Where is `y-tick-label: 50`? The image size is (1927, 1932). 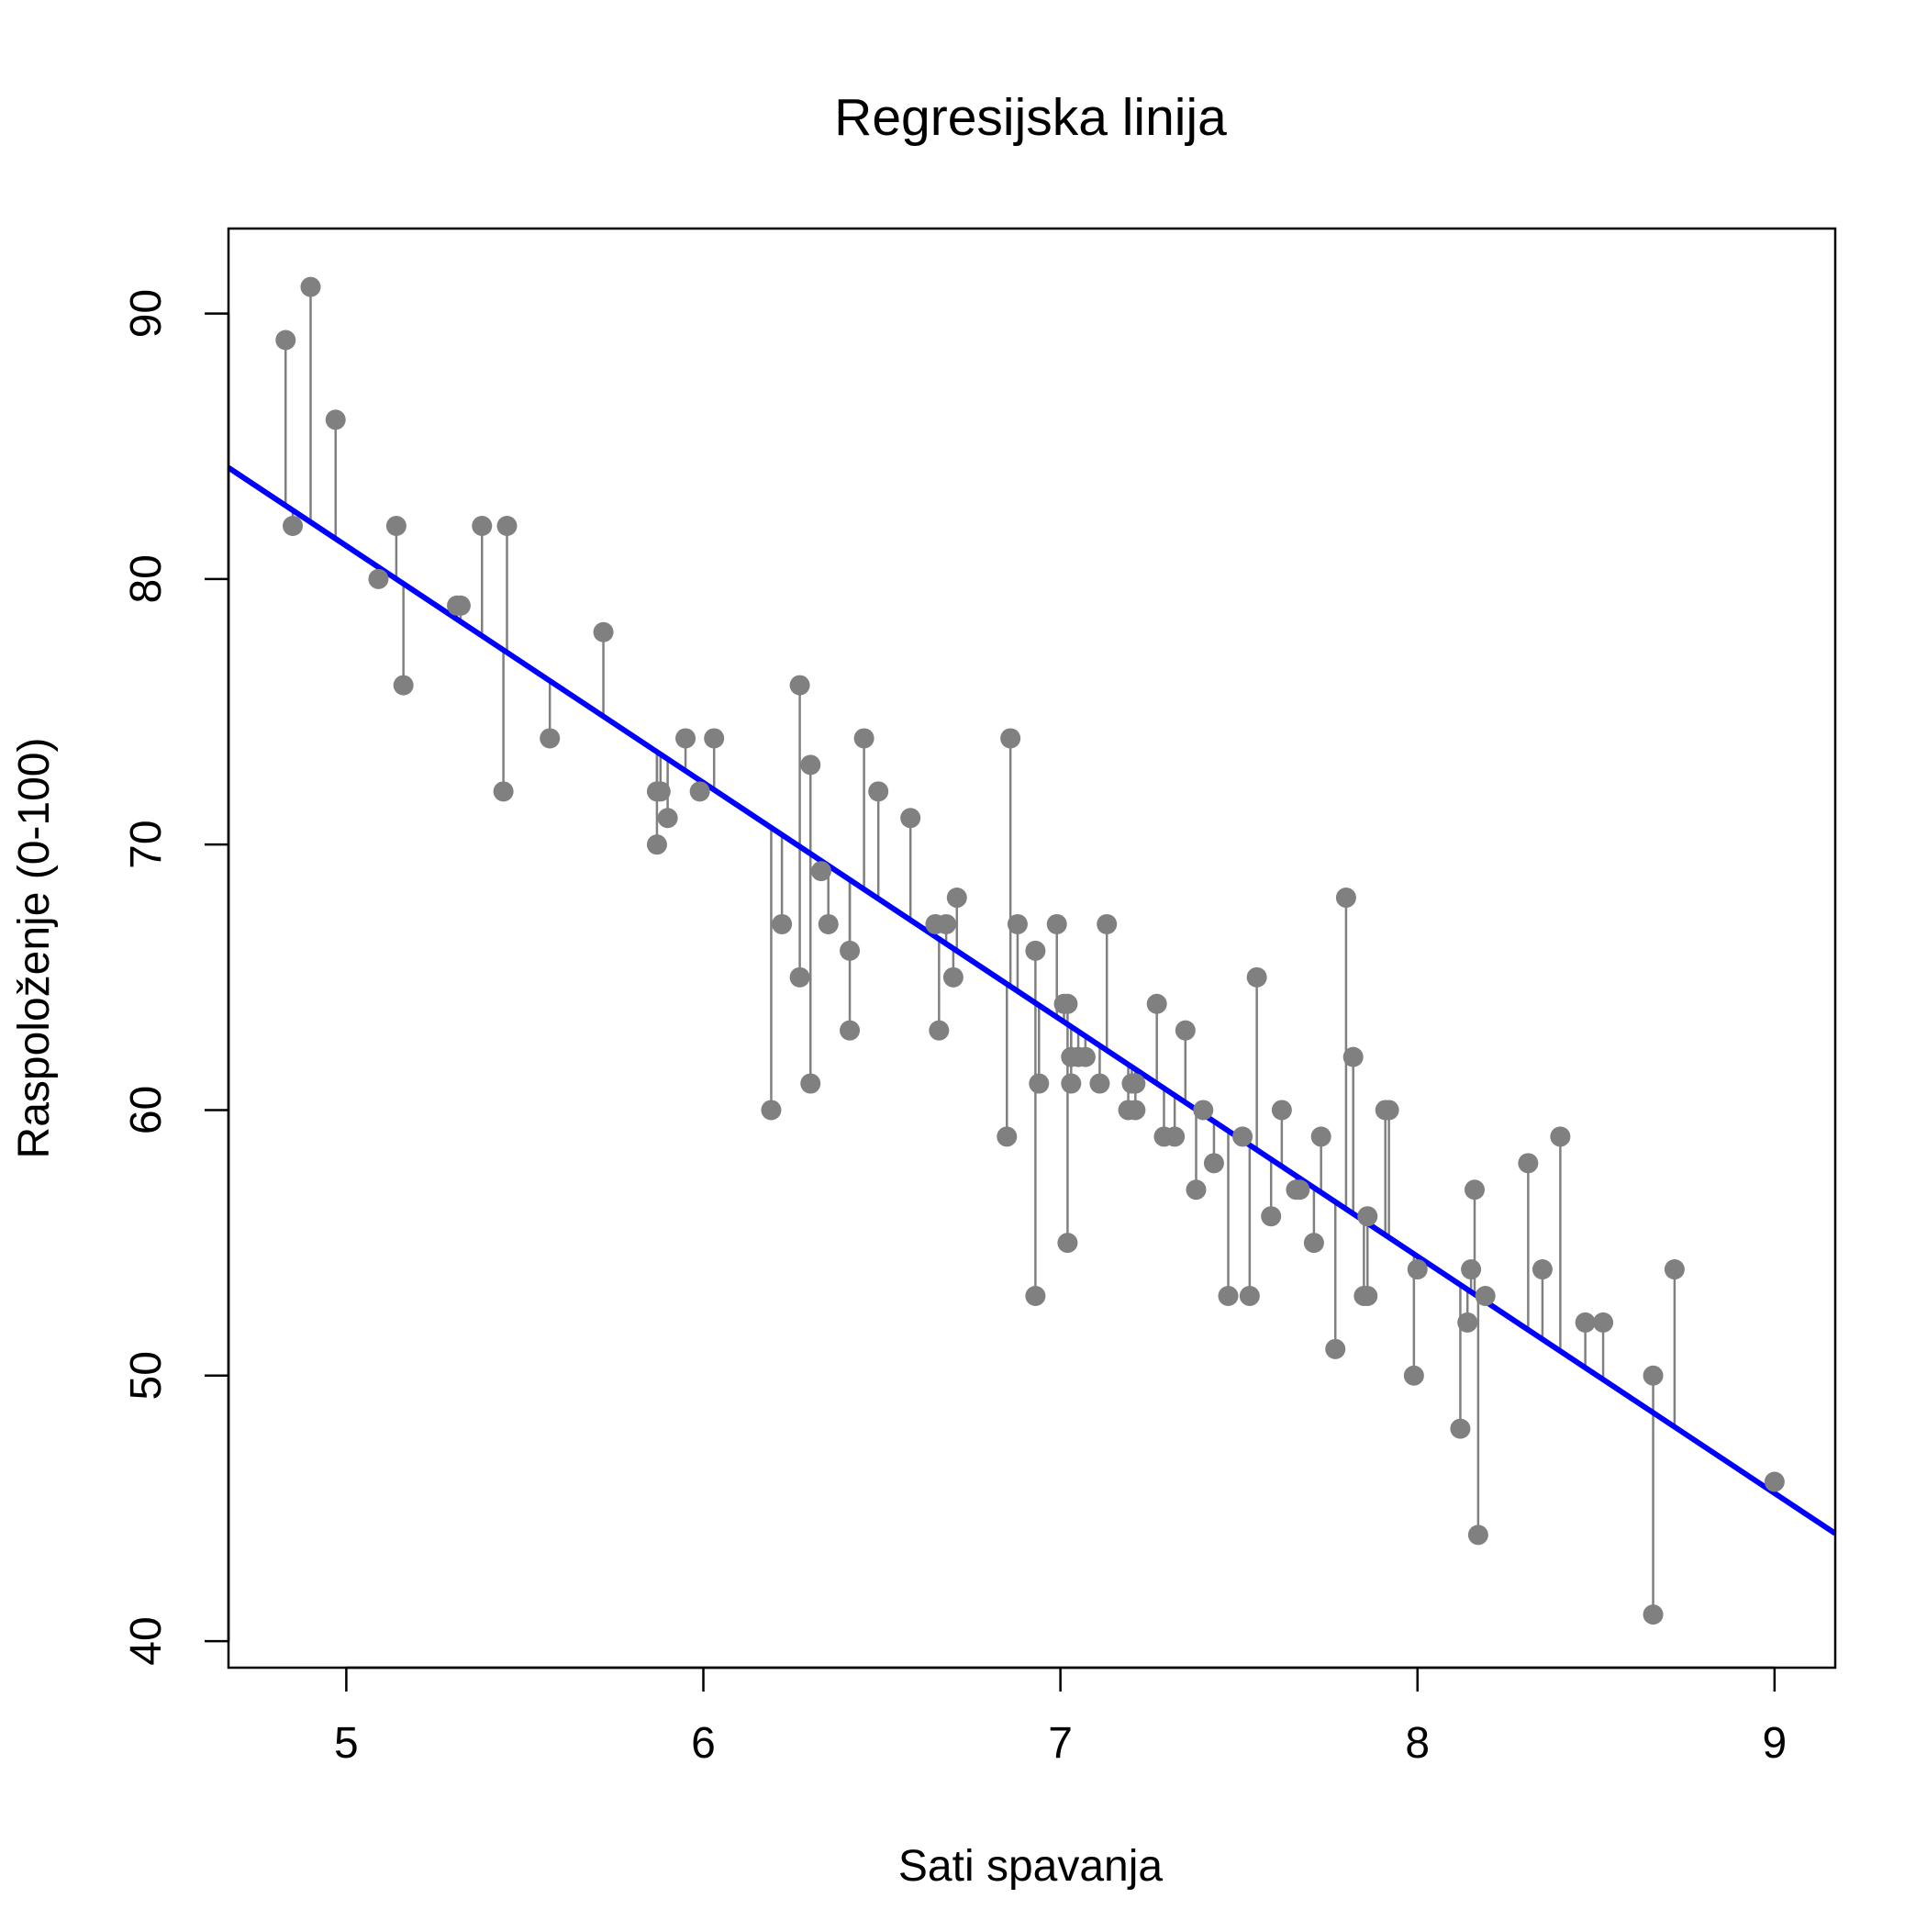 y-tick-label: 50 is located at coordinates (146, 1375).